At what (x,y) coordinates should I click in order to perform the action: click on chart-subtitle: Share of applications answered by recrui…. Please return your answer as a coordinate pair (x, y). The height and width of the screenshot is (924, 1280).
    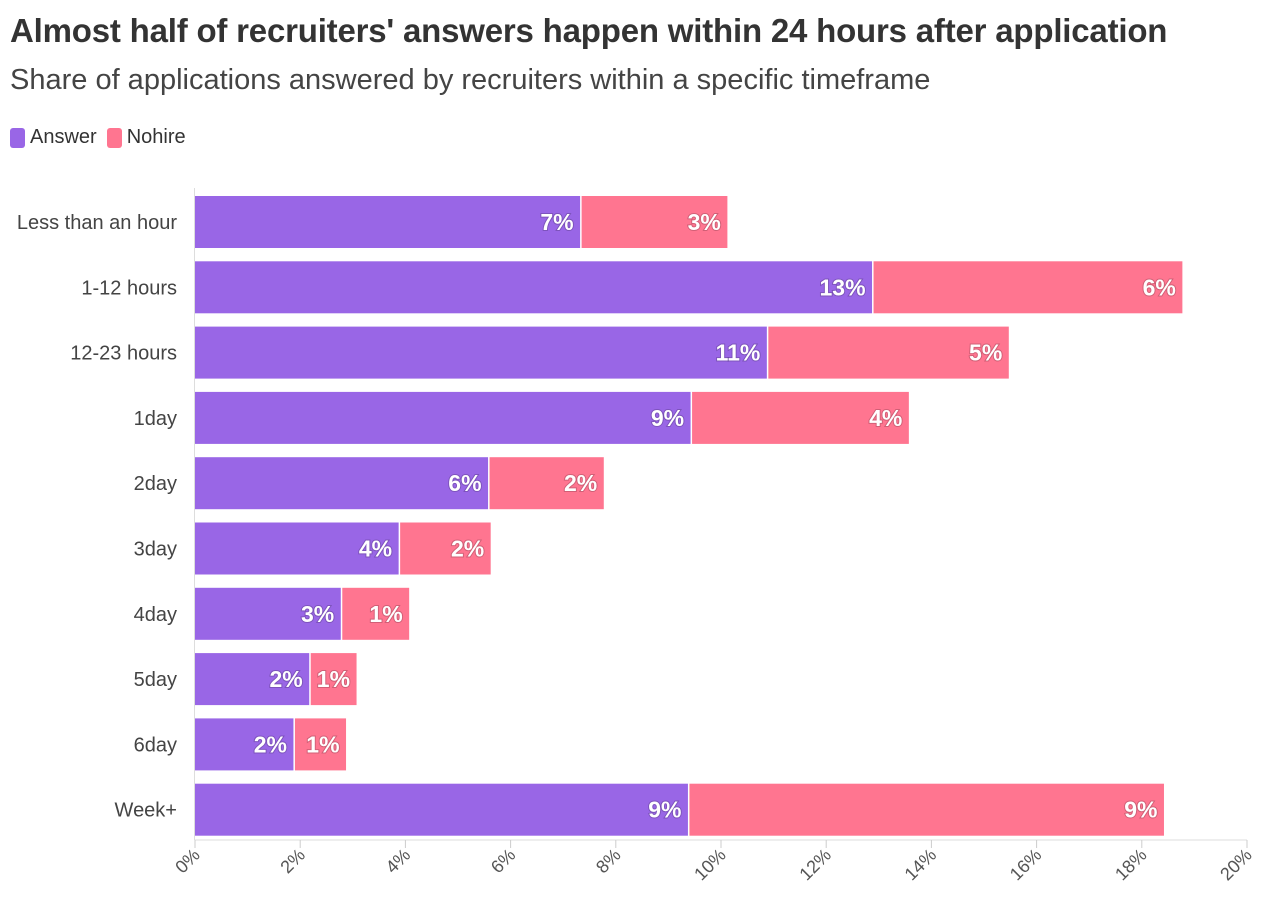
    Looking at the image, I should click on (470, 80).